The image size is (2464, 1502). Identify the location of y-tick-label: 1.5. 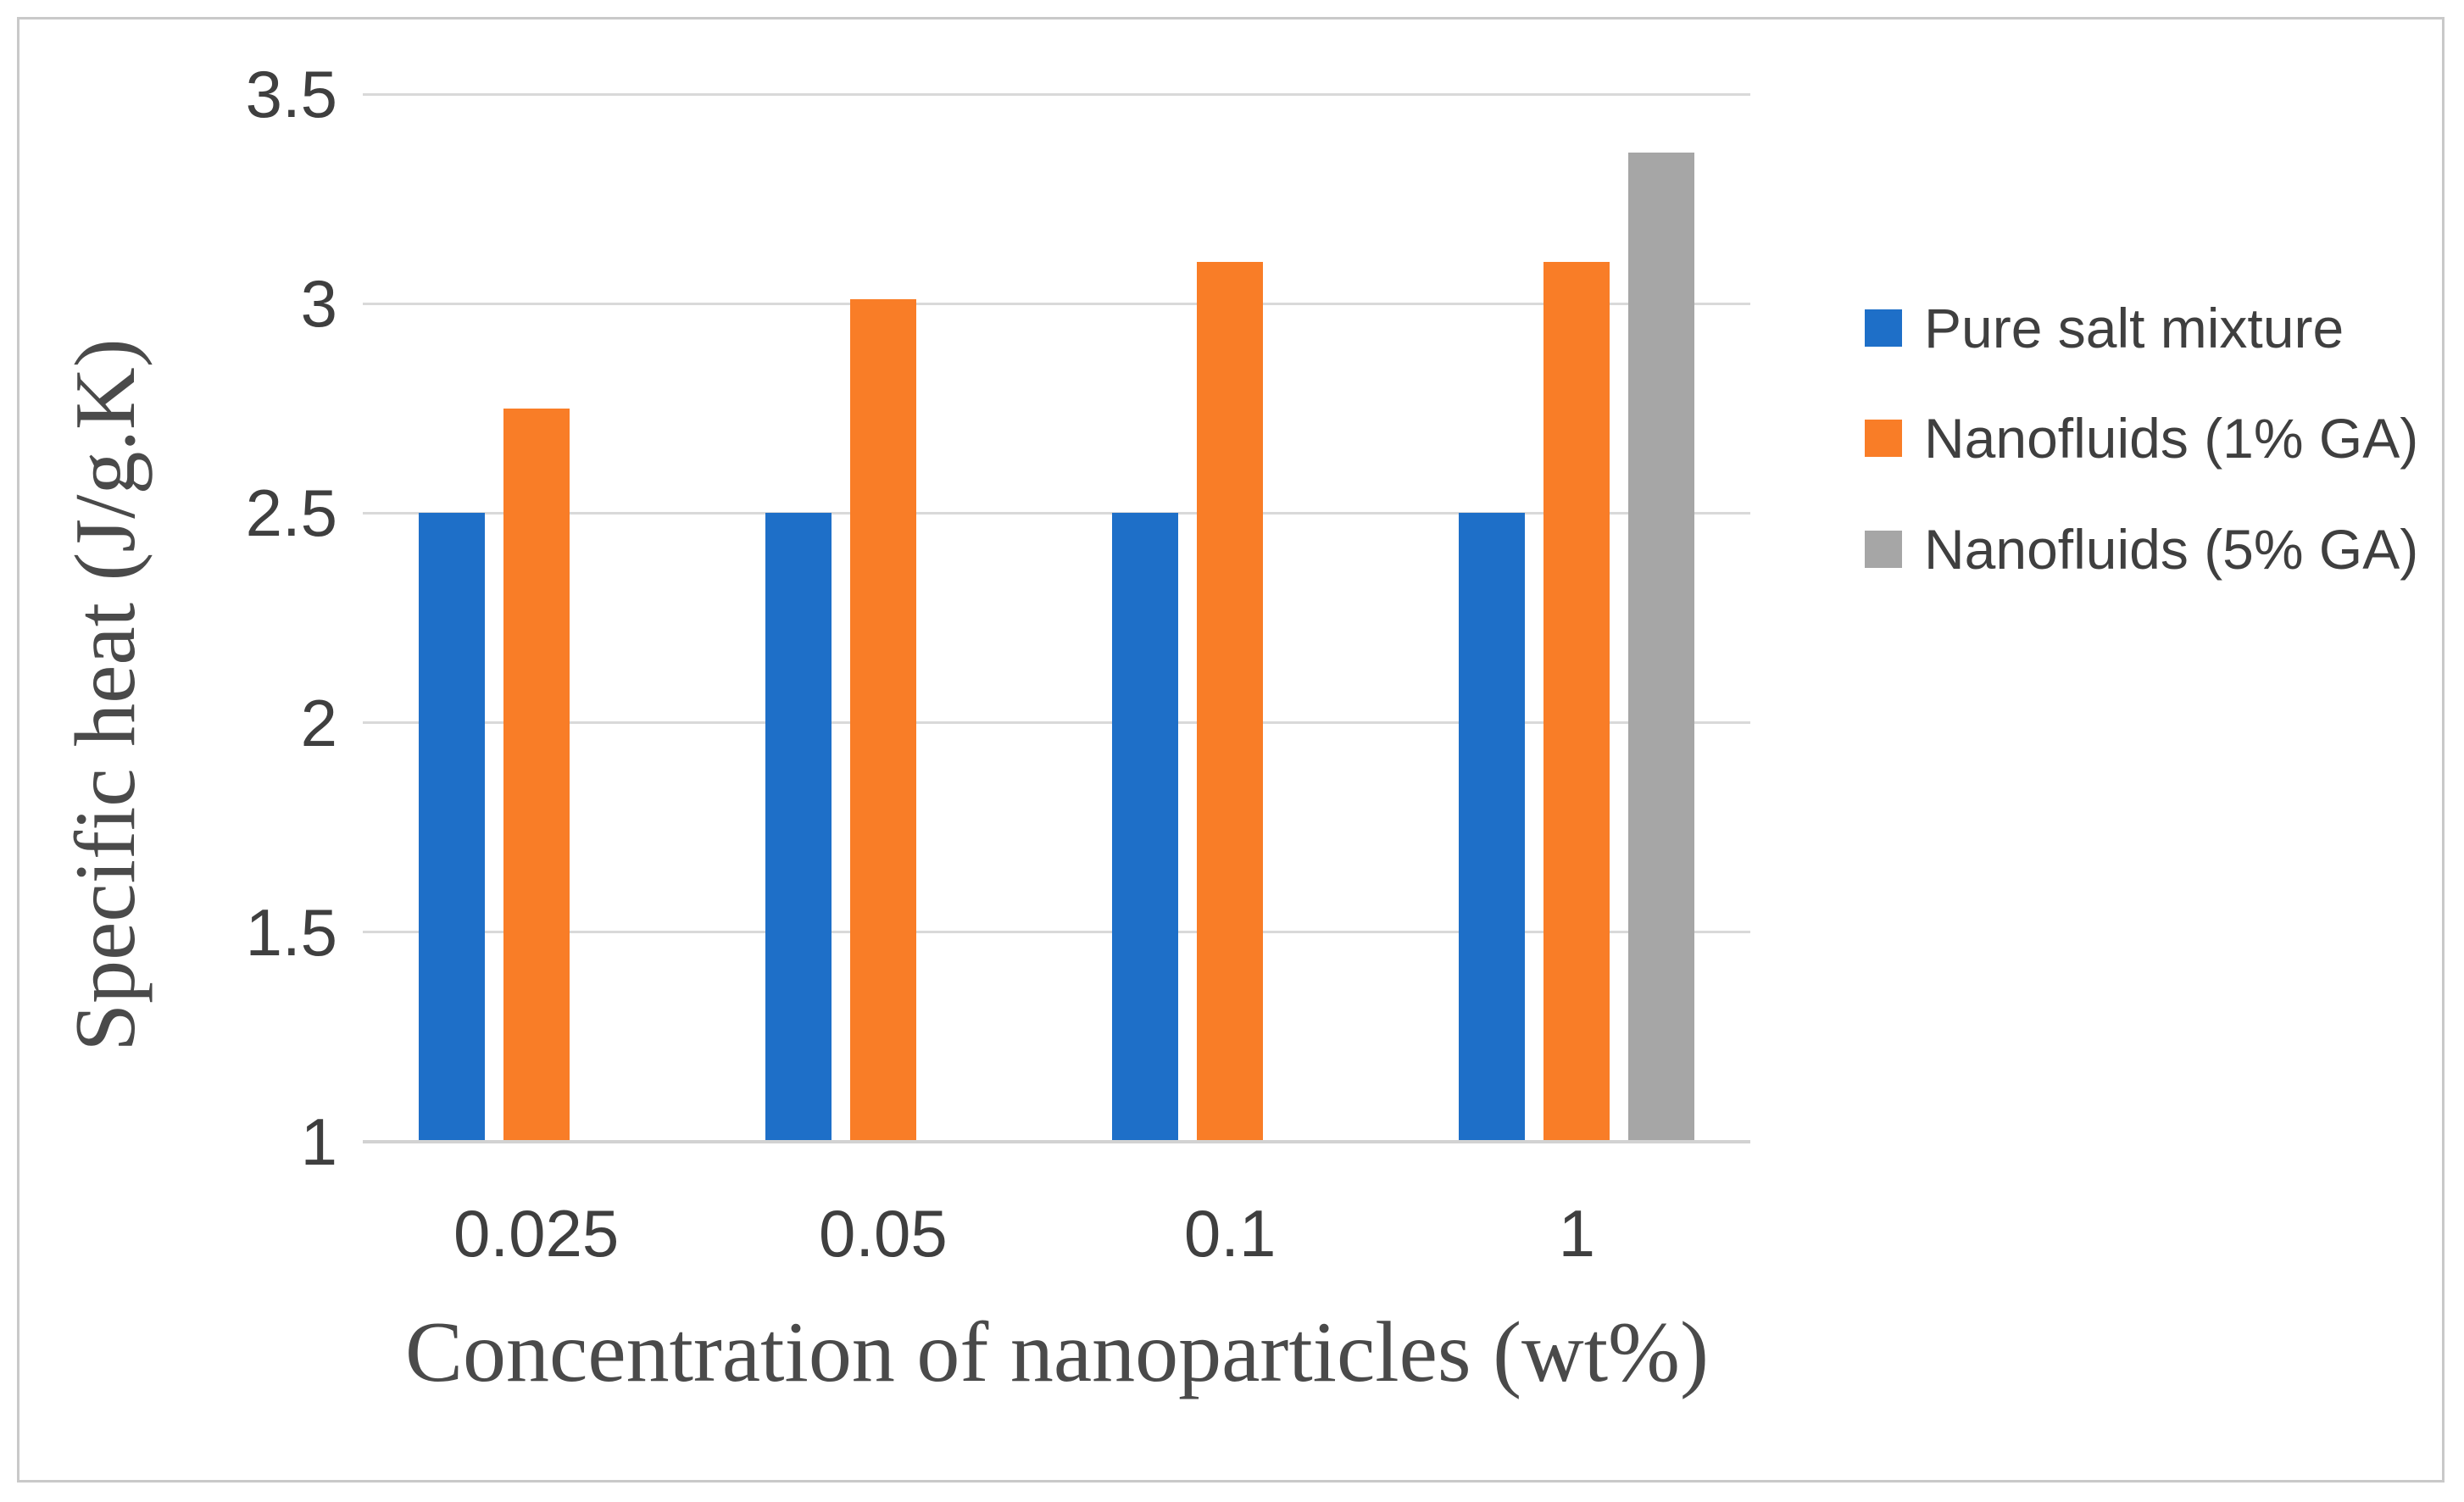
(291, 932).